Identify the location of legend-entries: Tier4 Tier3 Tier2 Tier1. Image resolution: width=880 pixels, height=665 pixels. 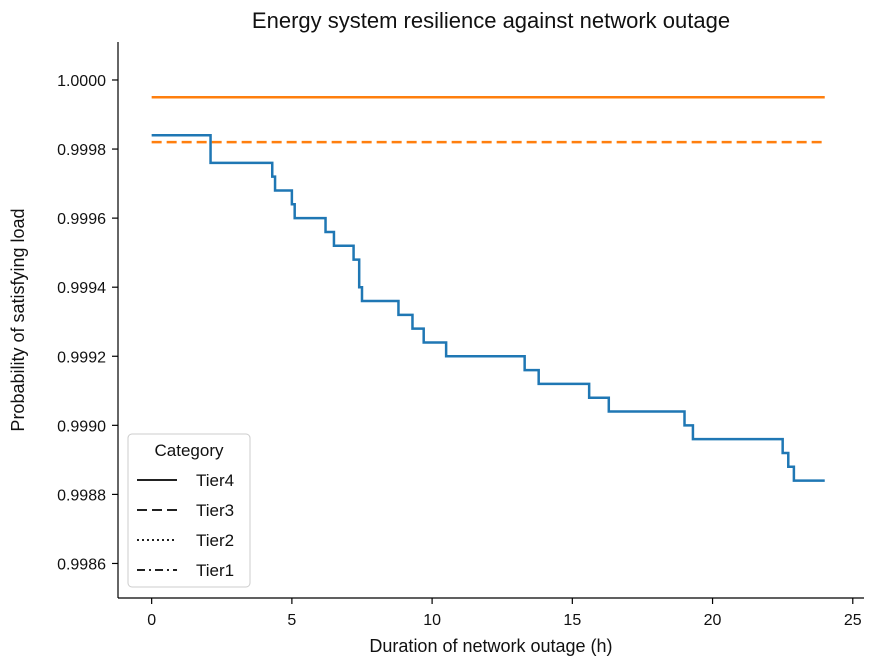
(185, 525).